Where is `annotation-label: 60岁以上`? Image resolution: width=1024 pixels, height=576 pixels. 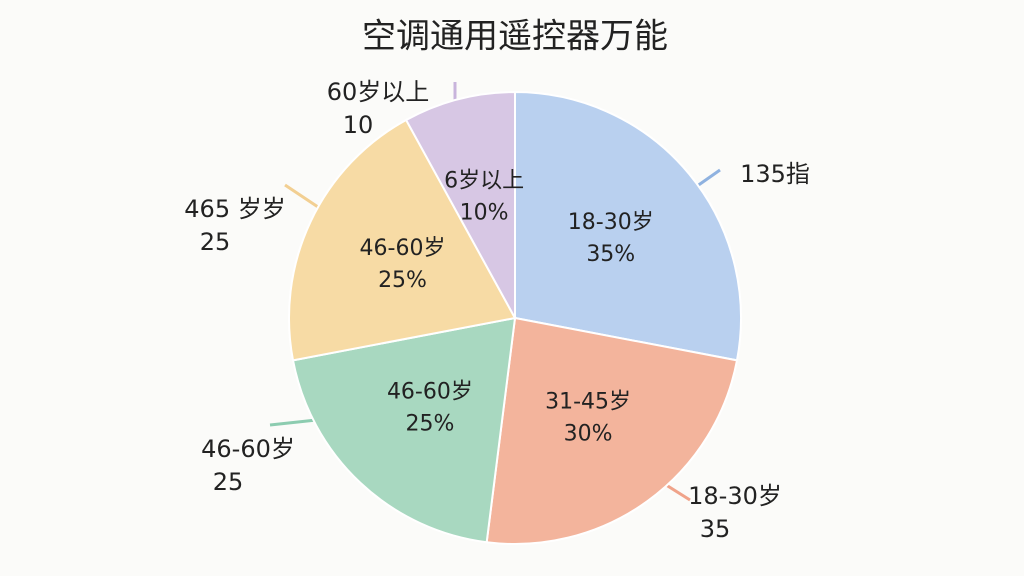
annotation-label: 60岁以上 is located at coordinates (378, 92).